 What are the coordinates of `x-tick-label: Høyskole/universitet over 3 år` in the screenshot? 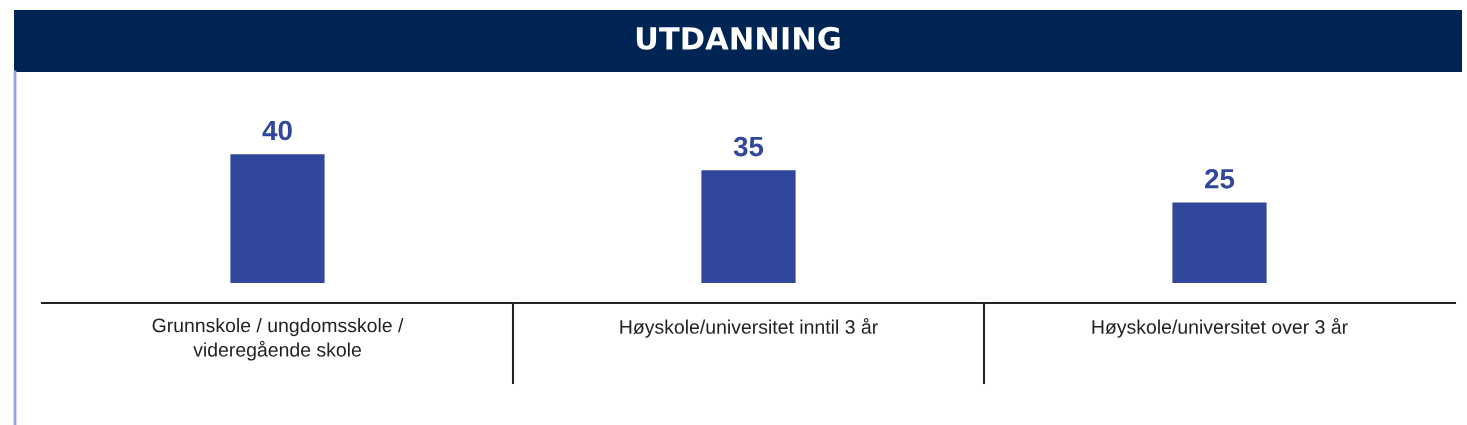 It's located at (1220, 328).